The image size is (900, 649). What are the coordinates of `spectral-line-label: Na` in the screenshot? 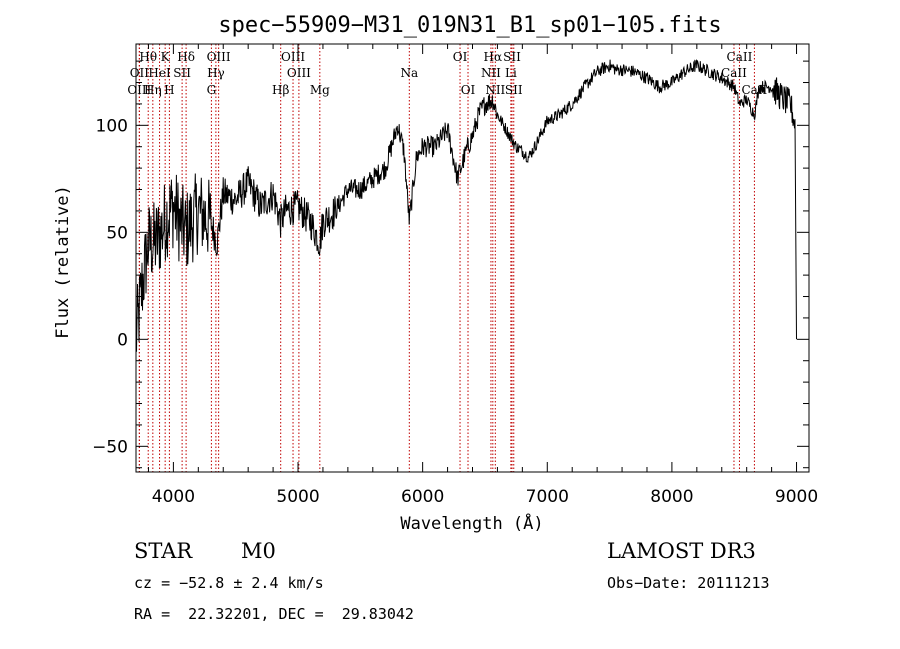 It's located at (409, 73).